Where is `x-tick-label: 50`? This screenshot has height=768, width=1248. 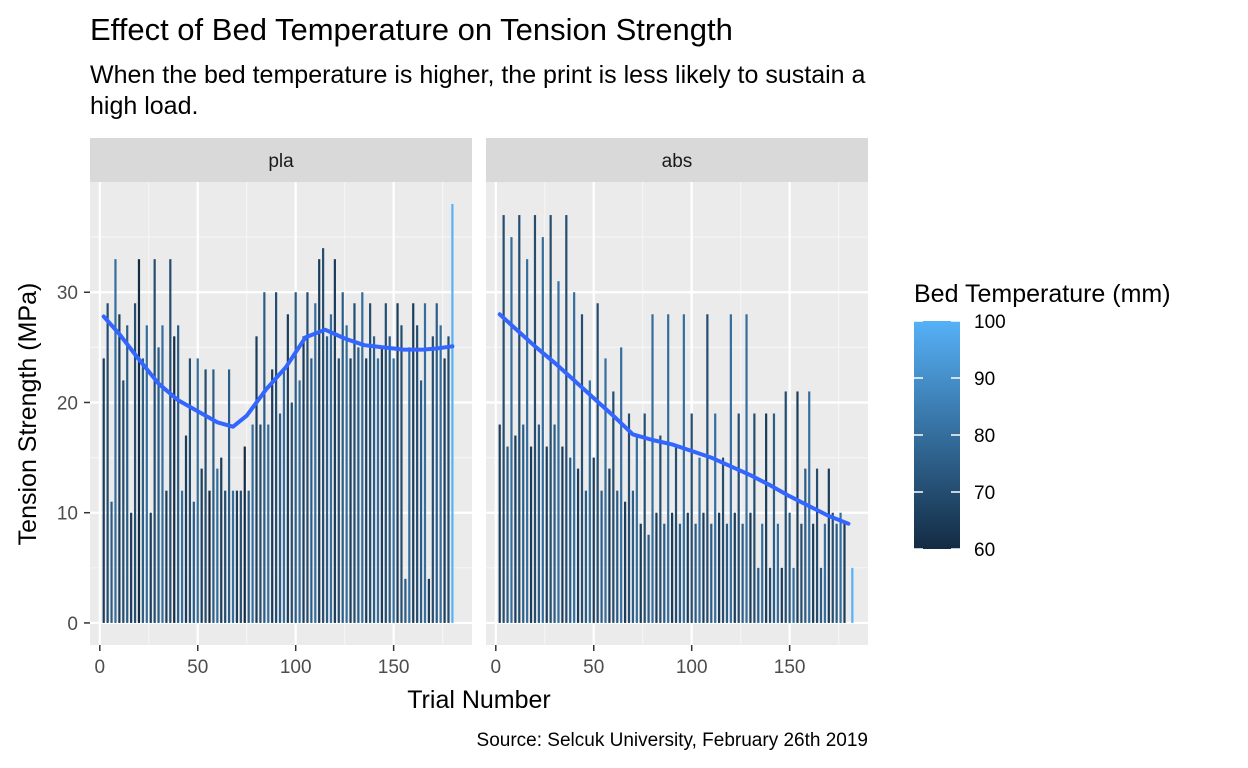
x-tick-label: 50 is located at coordinates (593, 667).